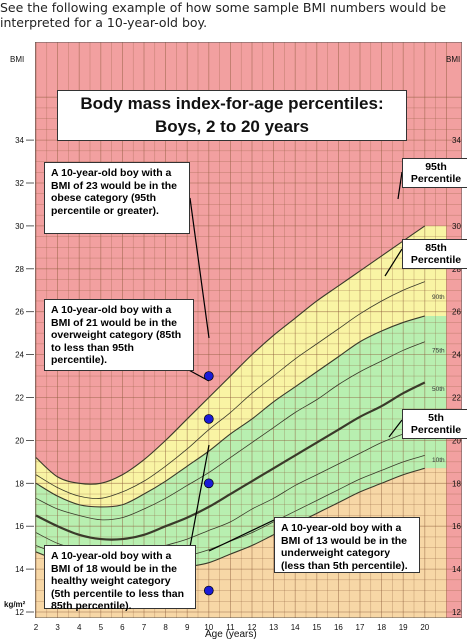 This screenshot has height=643, width=467. I want to click on y-tick-label-right: 14, so click(456, 569).